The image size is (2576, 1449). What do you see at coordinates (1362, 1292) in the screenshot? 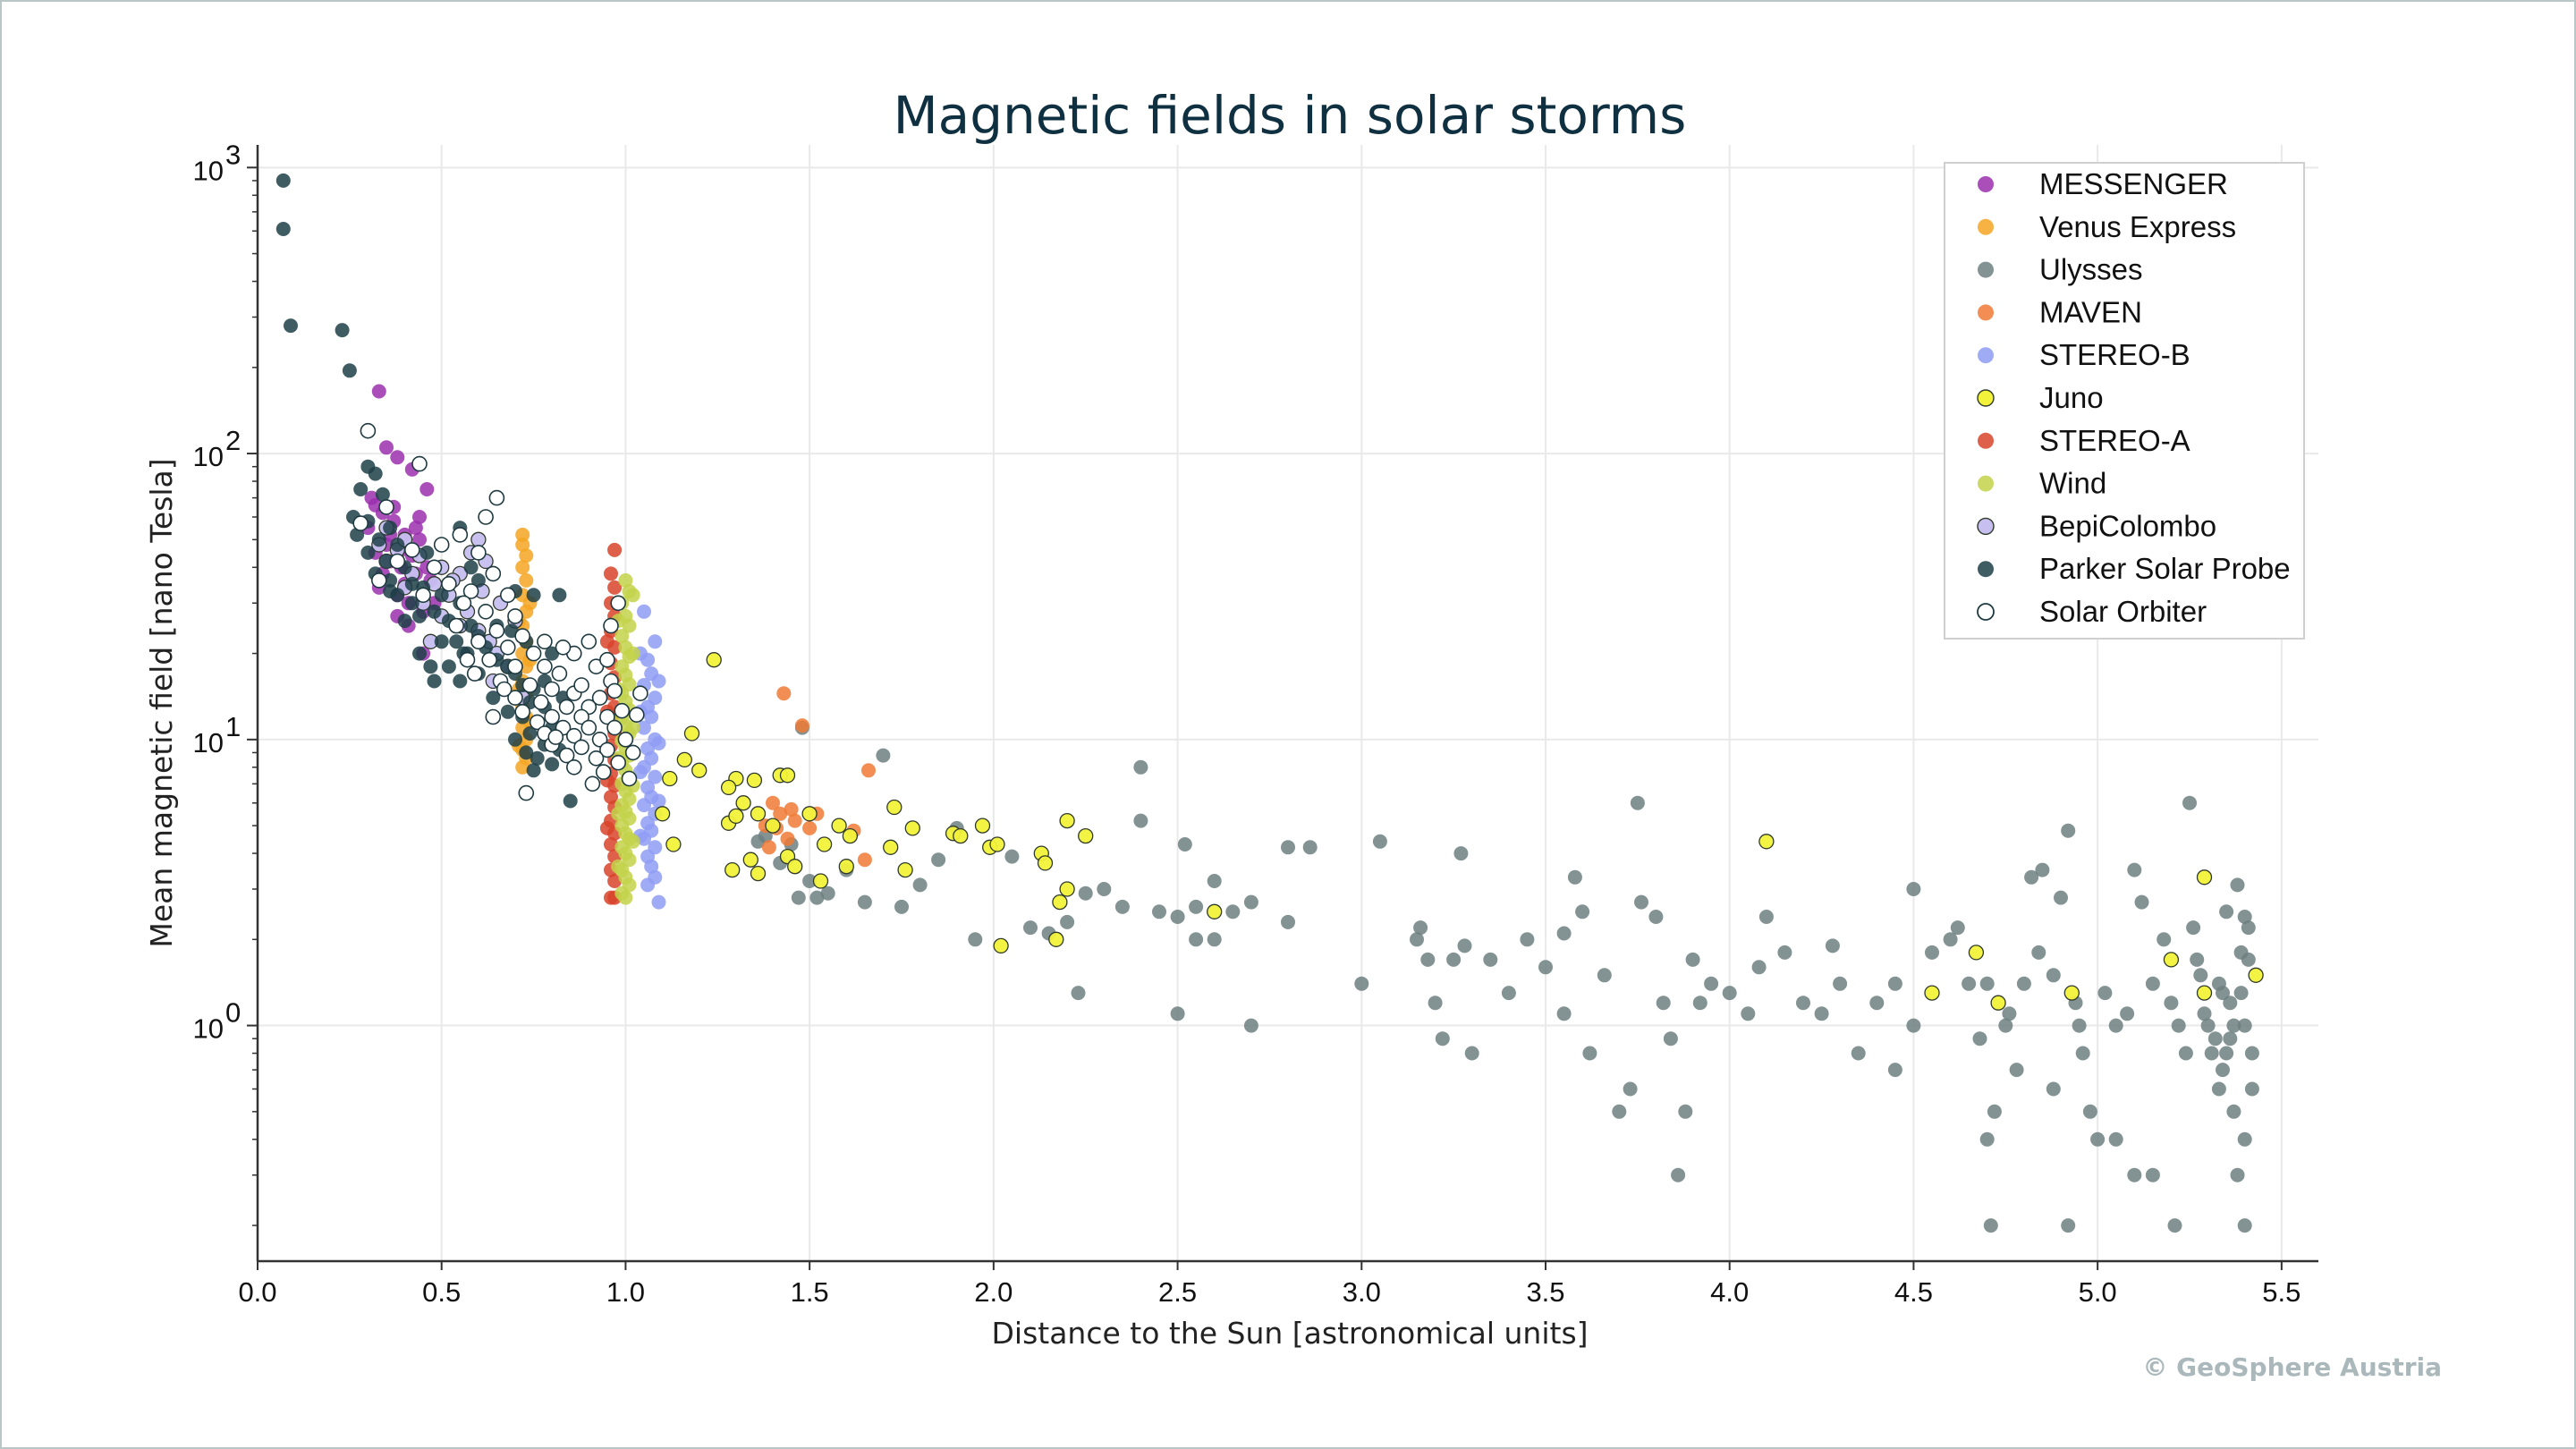
I see `x-tick-label: 3.0` at bounding box center [1362, 1292].